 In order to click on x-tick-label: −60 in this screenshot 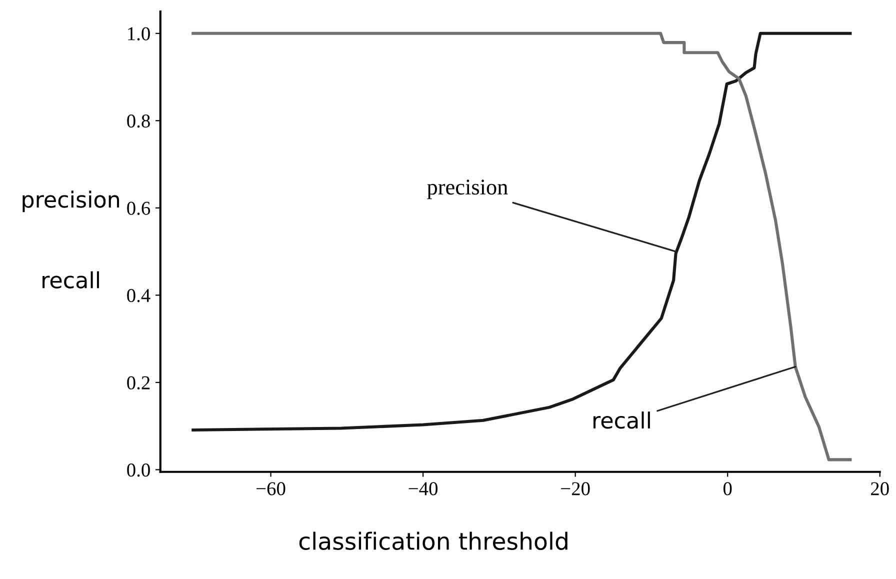, I will do `click(271, 489)`.